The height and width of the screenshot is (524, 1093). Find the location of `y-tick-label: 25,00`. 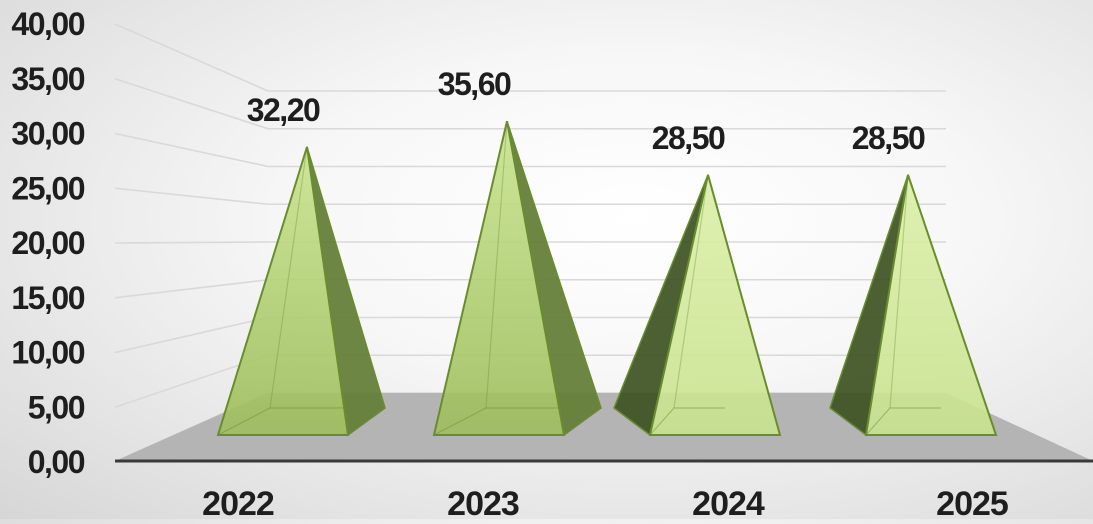

y-tick-label: 25,00 is located at coordinates (47, 188).